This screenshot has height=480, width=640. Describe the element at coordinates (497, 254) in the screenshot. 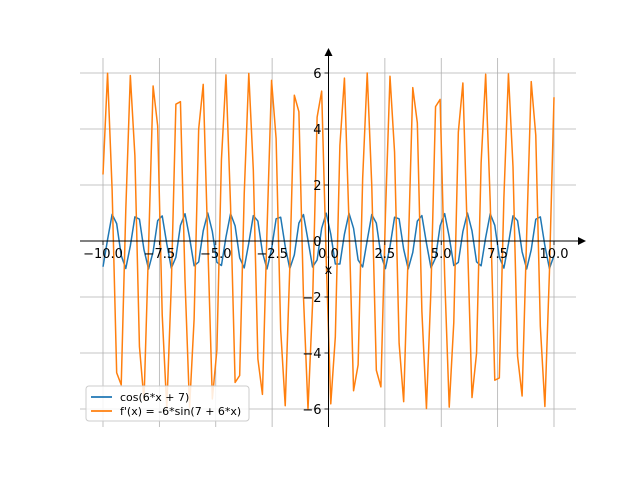

I see `x-tick-label: 7.5` at that location.